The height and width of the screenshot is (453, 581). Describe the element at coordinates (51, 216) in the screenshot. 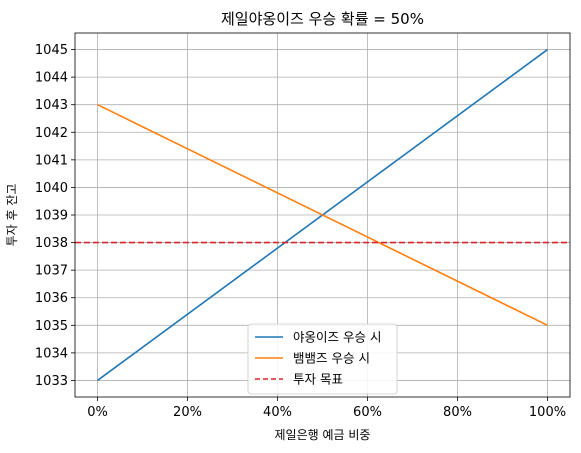

I see `y-tick-label: 1039` at that location.